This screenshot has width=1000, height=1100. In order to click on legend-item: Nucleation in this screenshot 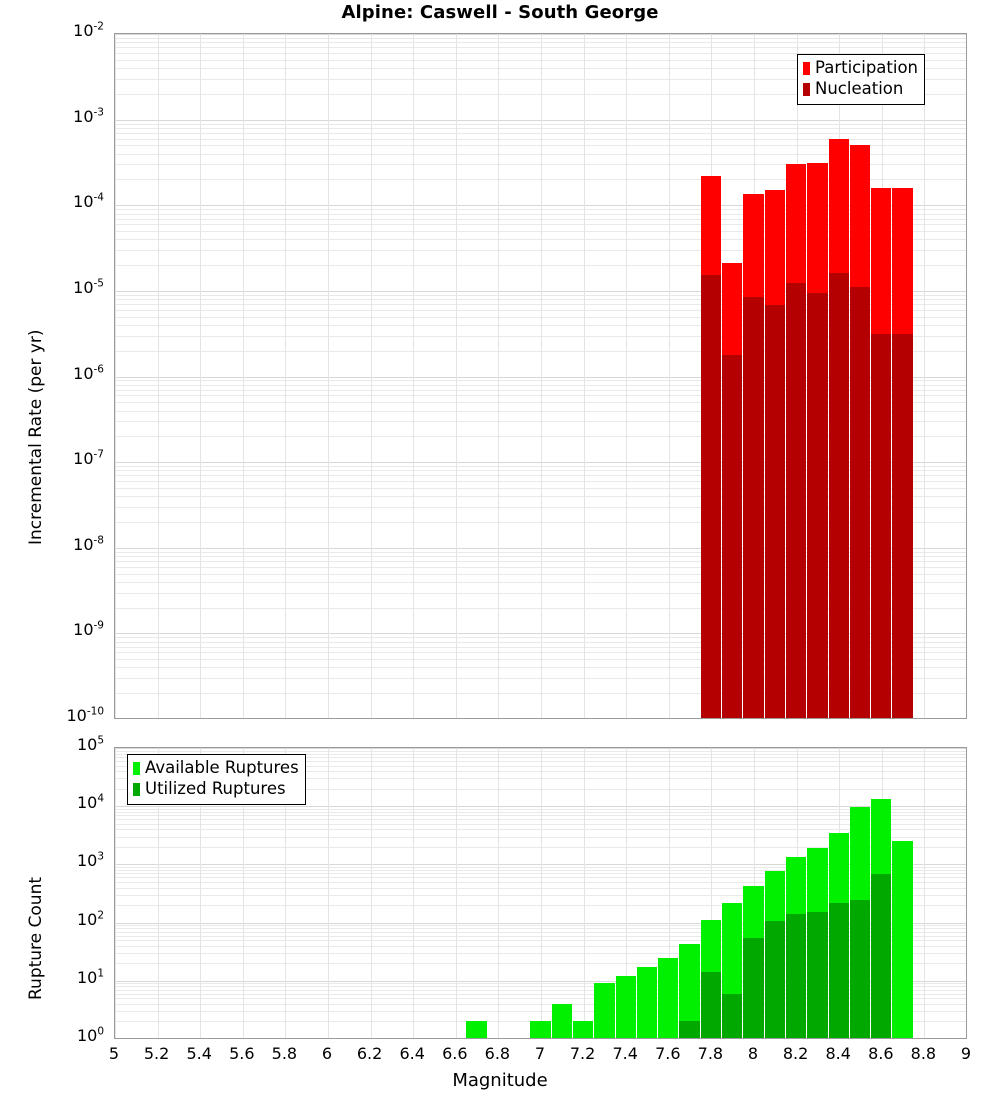, I will do `click(860, 89)`.